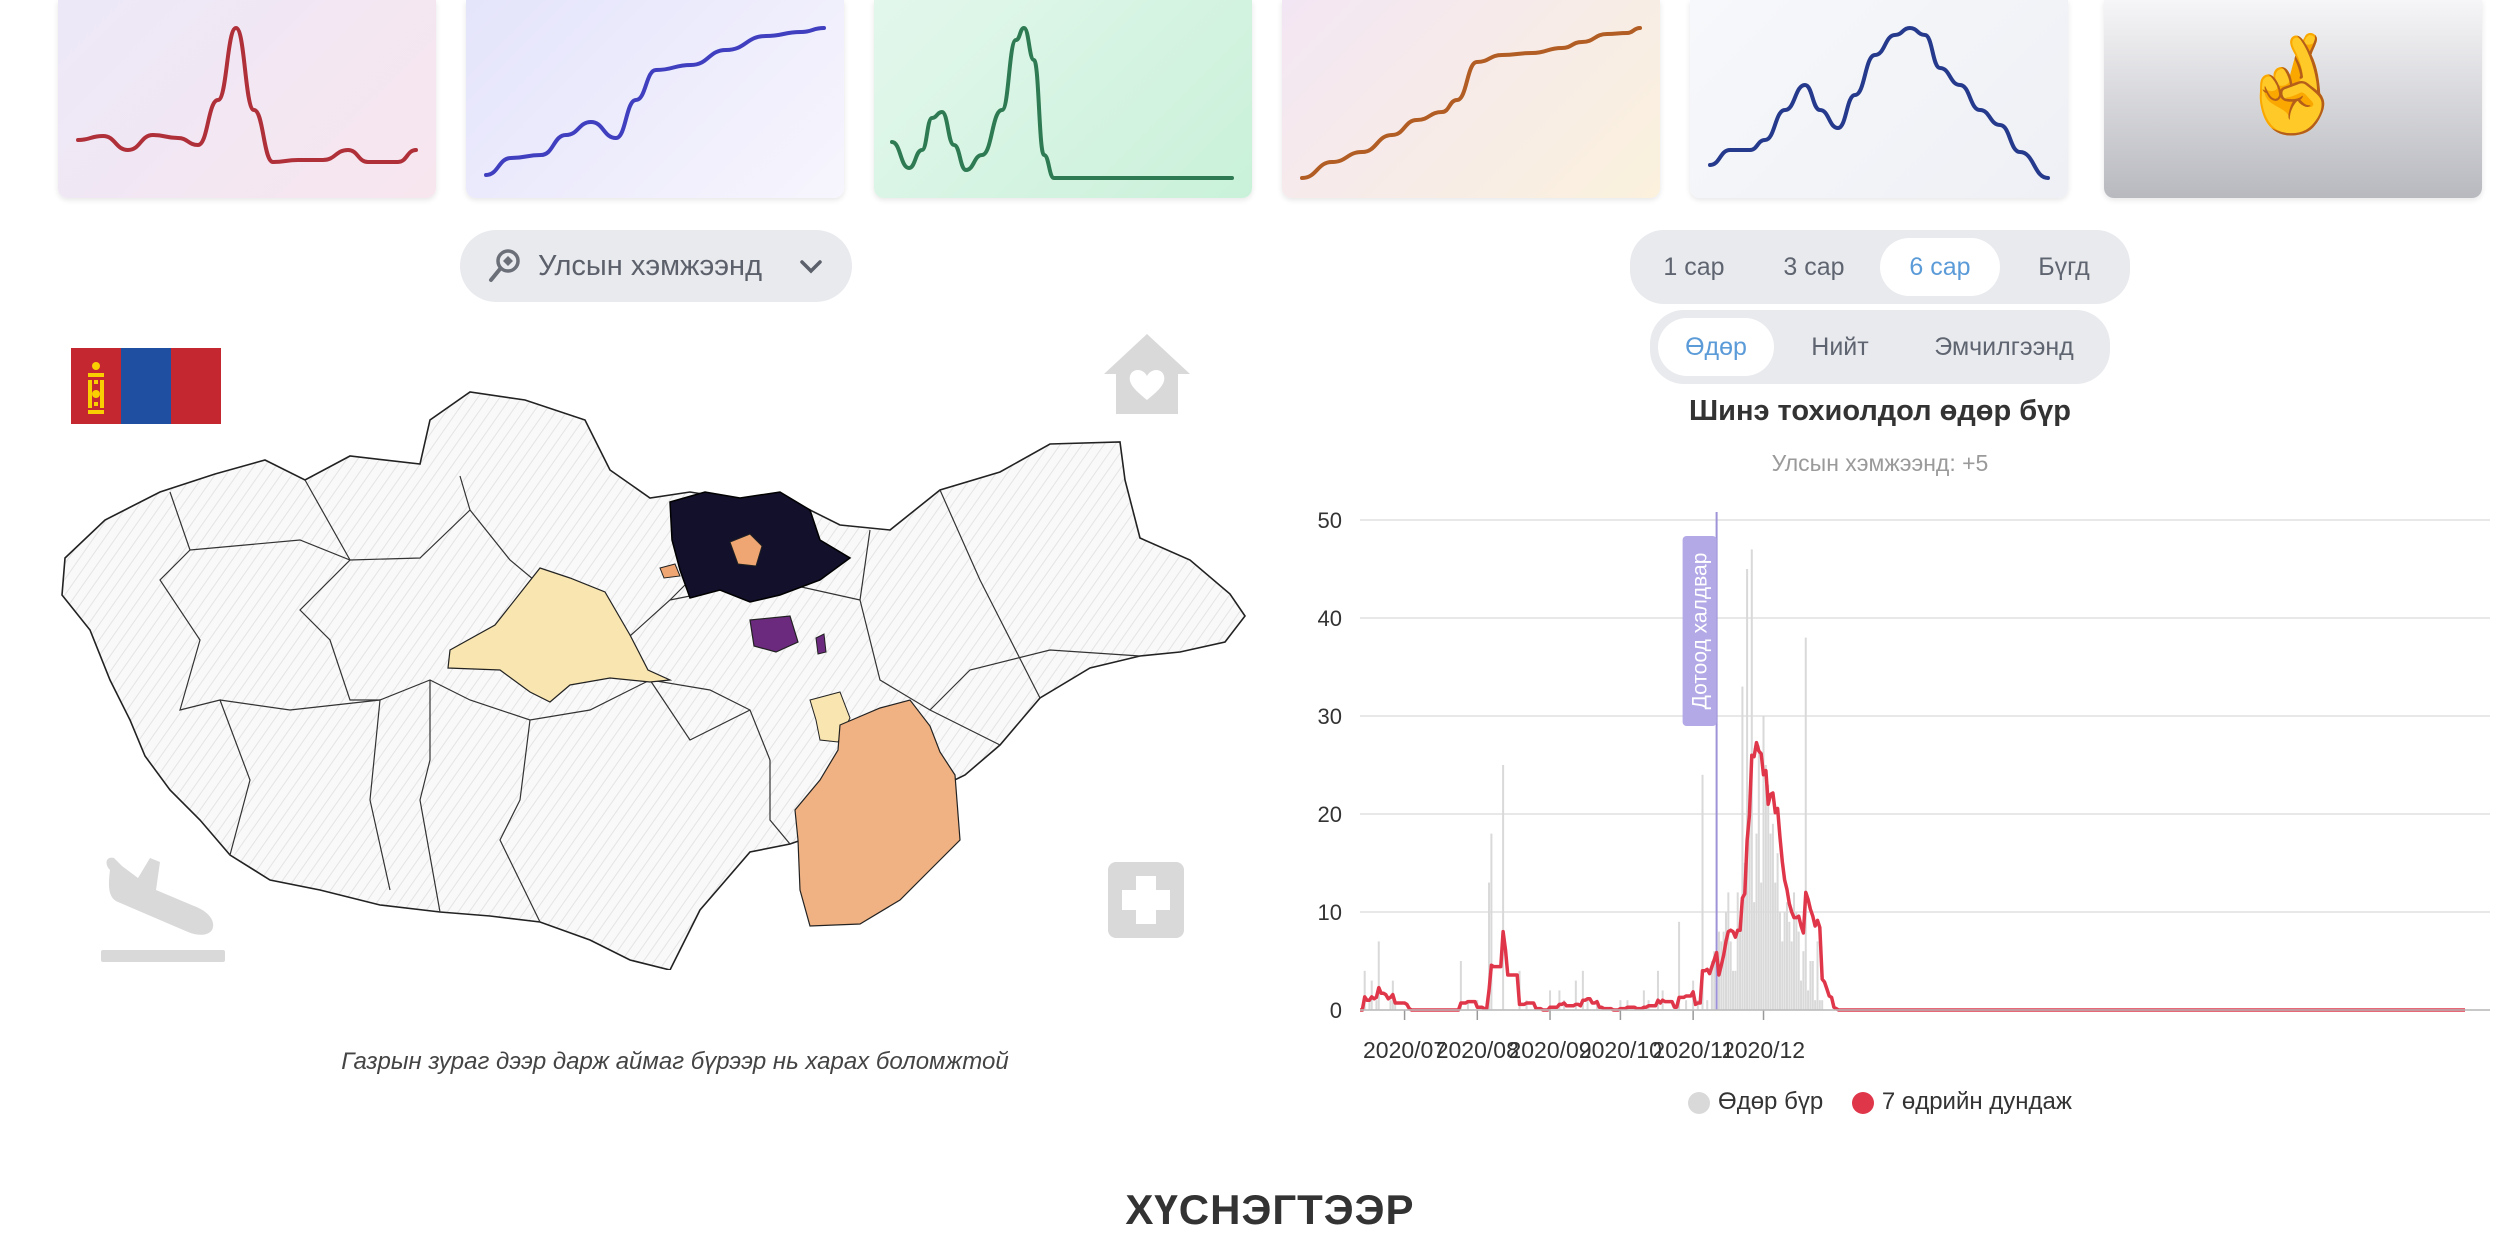 The width and height of the screenshot is (2494, 1246). Describe the element at coordinates (1147, 374) in the screenshot. I see `home-heart-icon` at that location.